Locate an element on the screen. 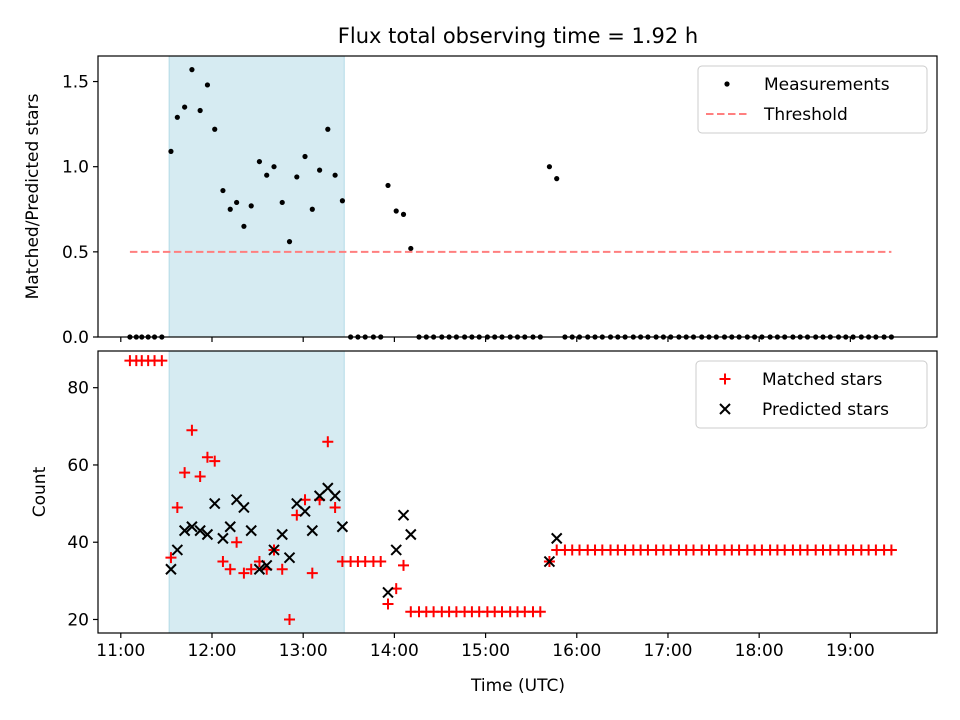 Image resolution: width=960 pixels, height=720 pixels. x-tick-label: 16:00 is located at coordinates (576, 651).